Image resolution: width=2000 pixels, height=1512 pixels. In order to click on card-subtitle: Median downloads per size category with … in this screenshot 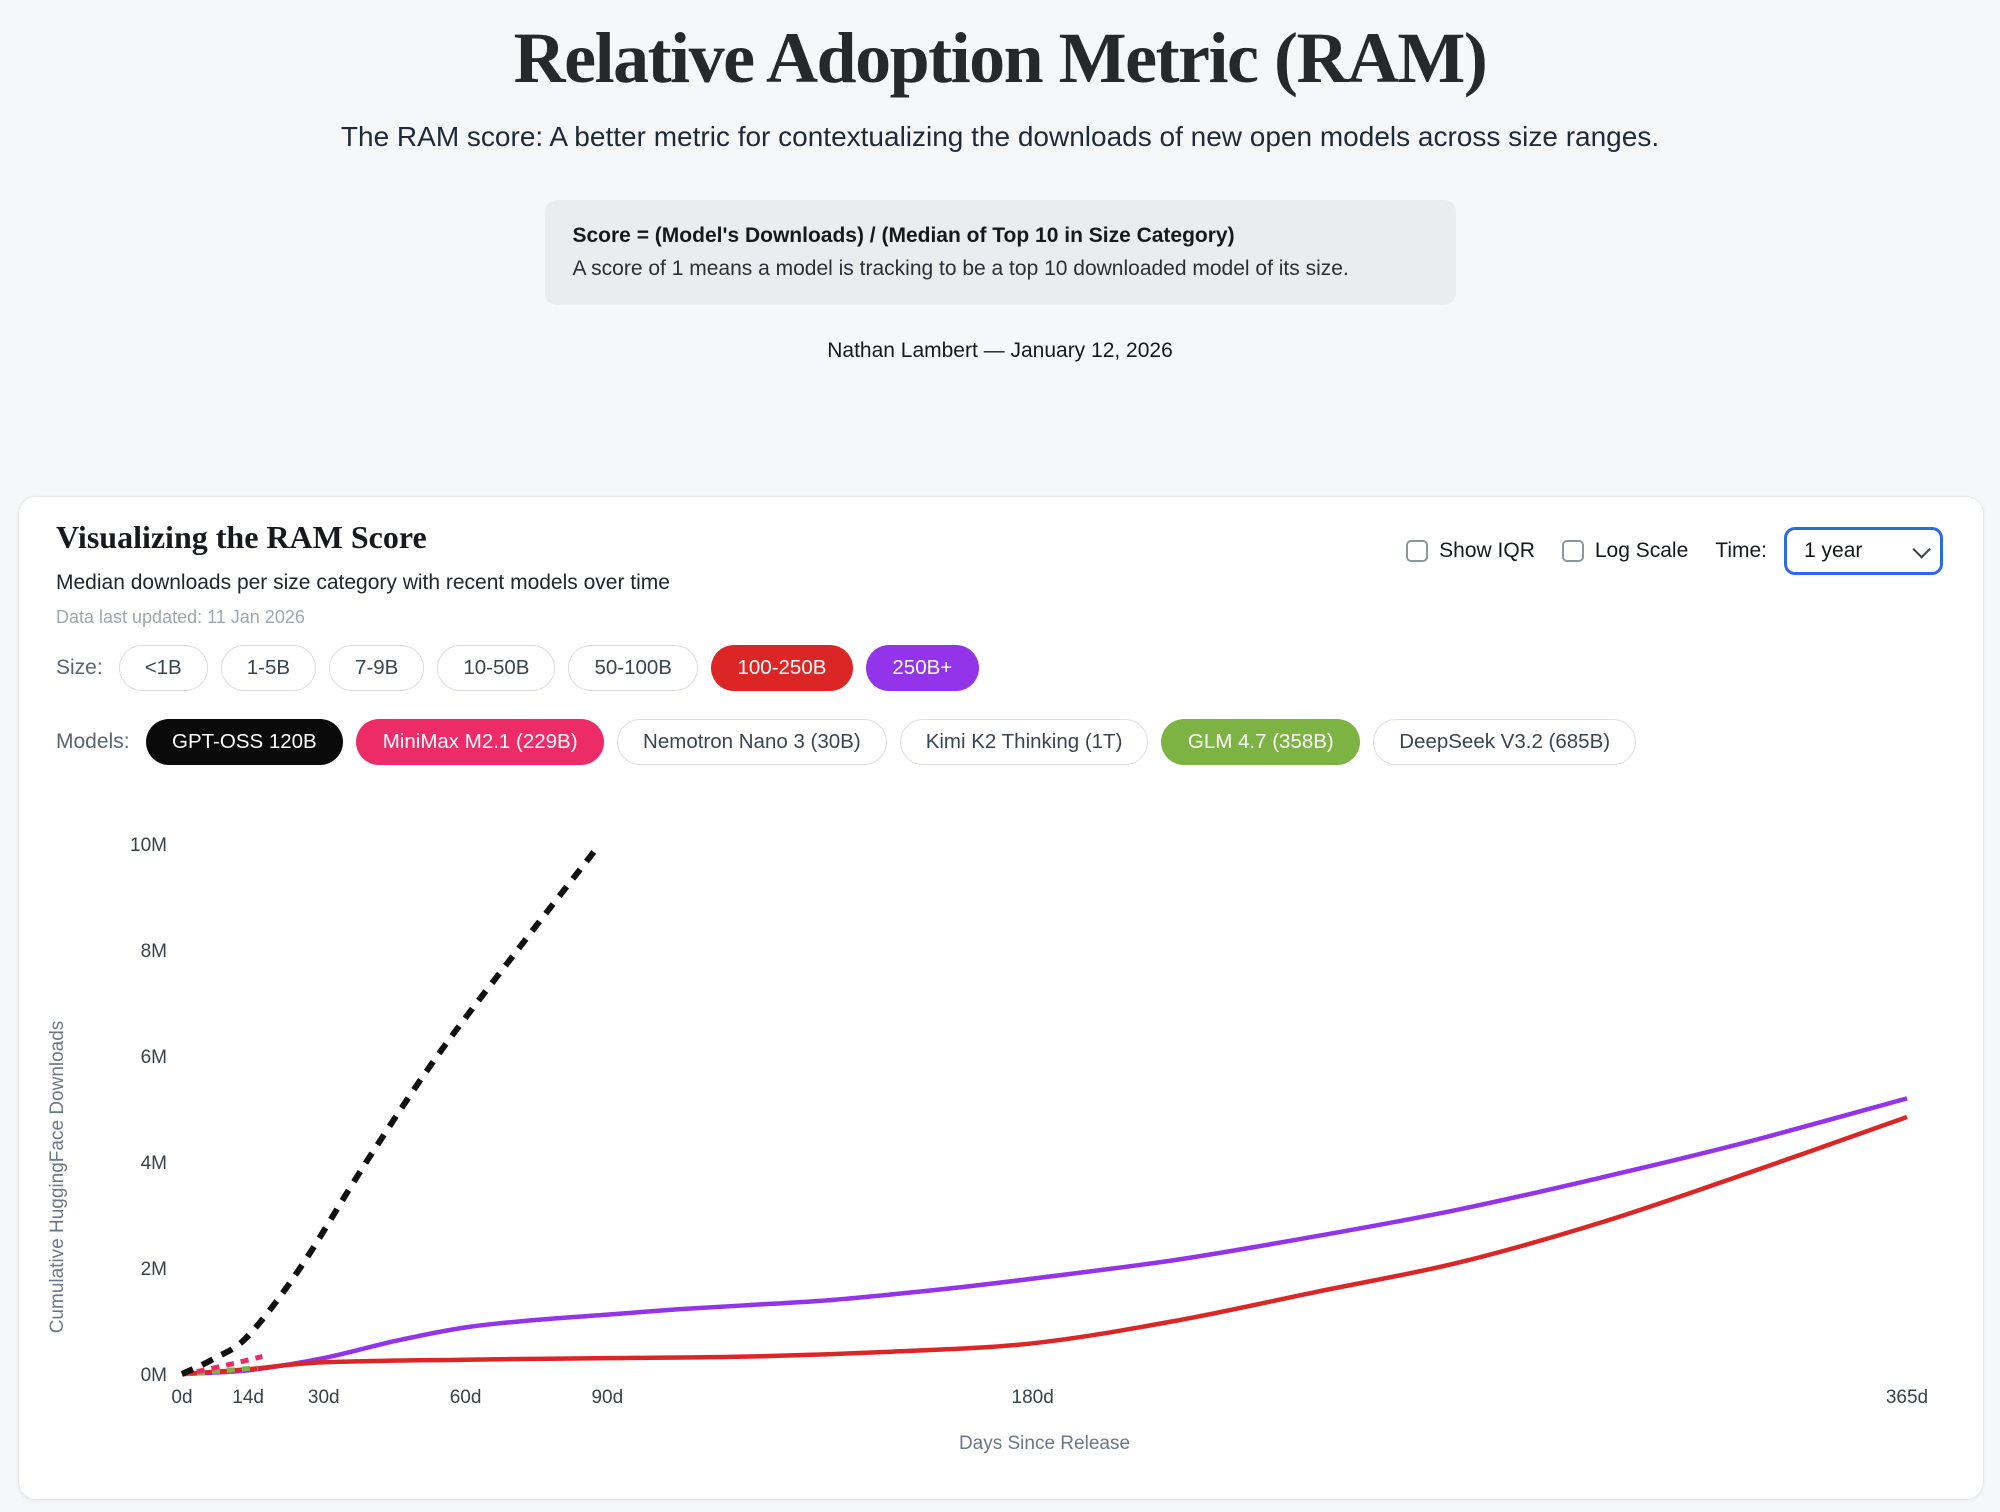, I will do `click(363, 582)`.